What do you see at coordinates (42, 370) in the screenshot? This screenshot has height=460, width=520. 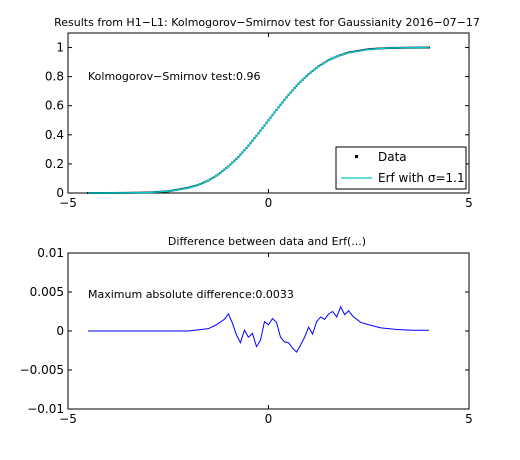 I see `diff-ytick-label: −0.005` at bounding box center [42, 370].